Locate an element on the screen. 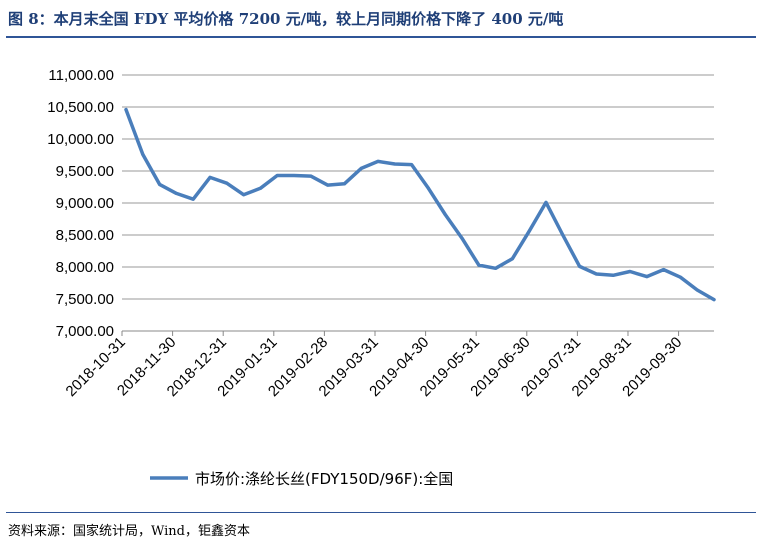 The width and height of the screenshot is (762, 546). source-note: 资料来源：国家统计局，Wind，钜鑫资本 is located at coordinates (129, 531).